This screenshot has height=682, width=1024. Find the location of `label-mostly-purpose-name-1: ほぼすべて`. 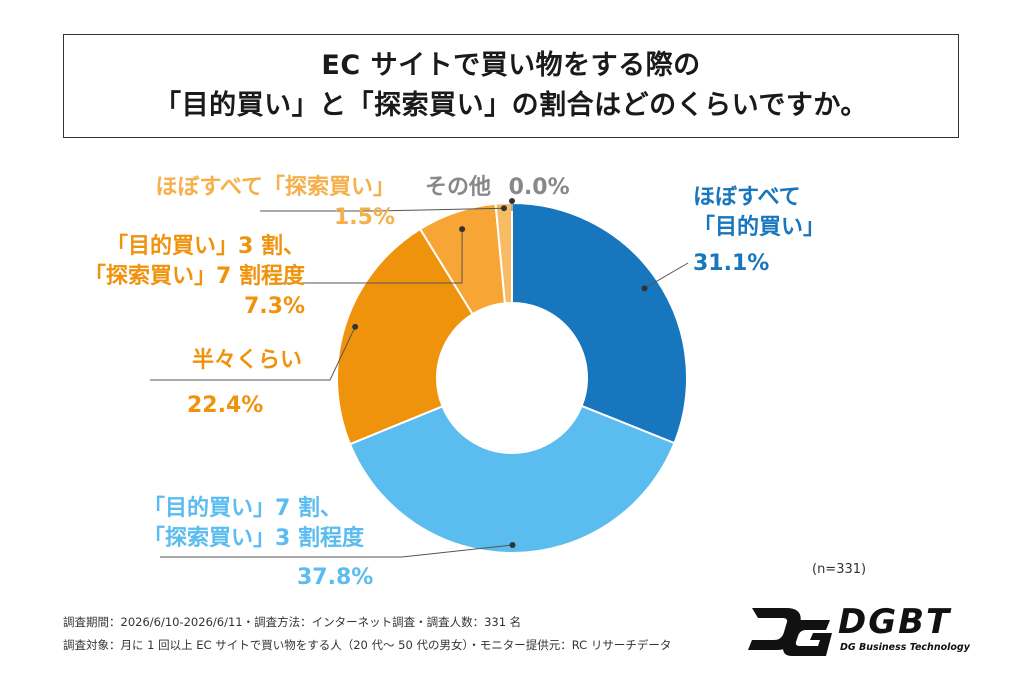

label-mostly-purpose-name-1: ほぼすべて is located at coordinates (747, 197).